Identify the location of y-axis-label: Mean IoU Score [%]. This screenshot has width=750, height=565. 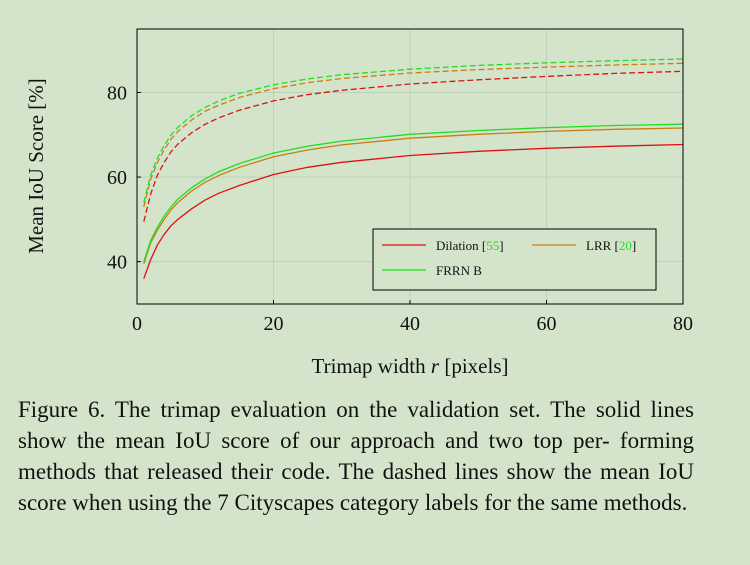
(36, 166).